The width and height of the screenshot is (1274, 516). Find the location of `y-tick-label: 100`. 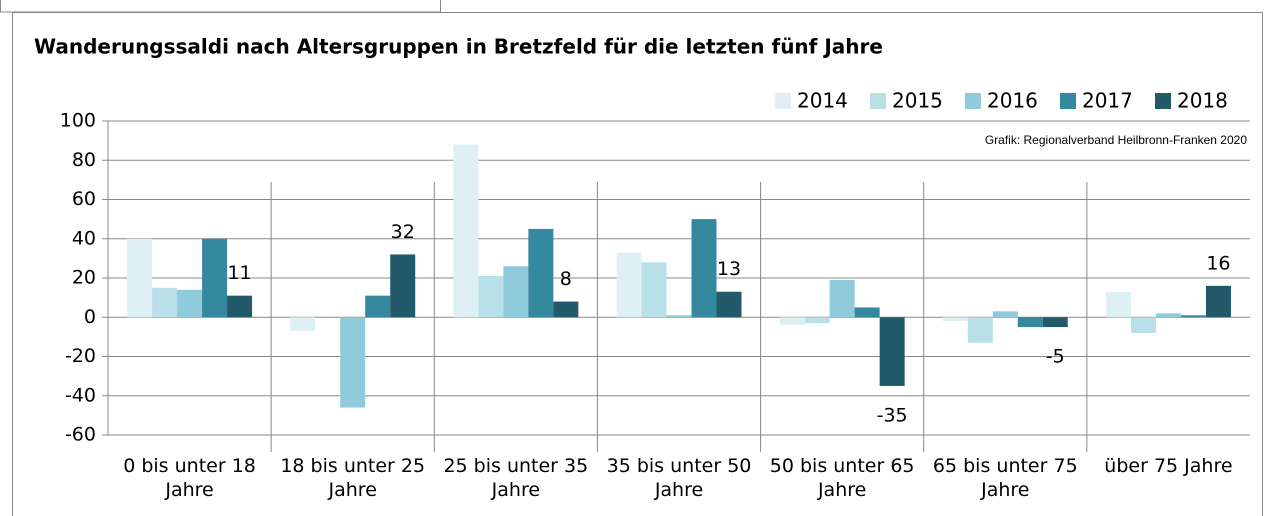

y-tick-label: 100 is located at coordinates (78, 121).